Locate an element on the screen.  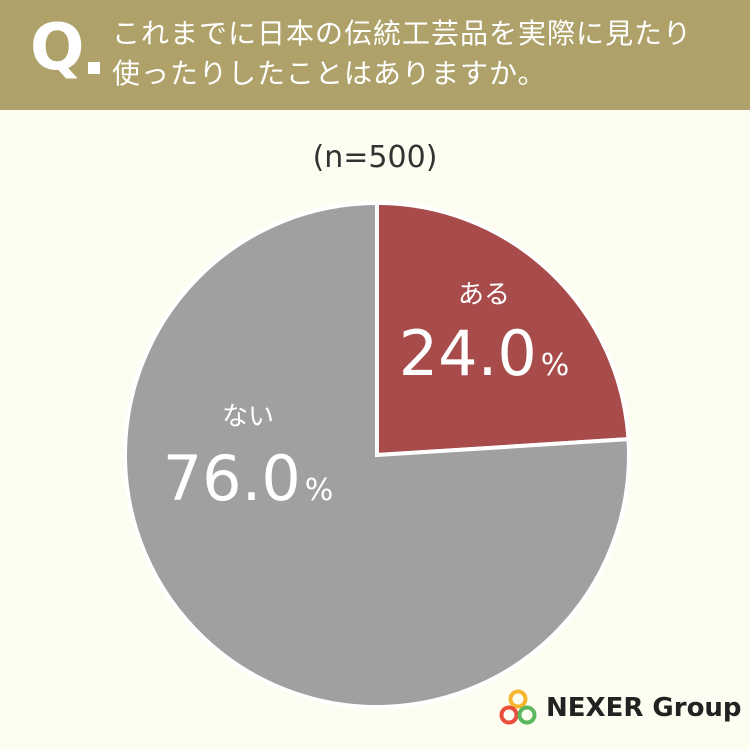
question-line-1: これまでに日本の伝統工芸品を実際に見たり is located at coordinates (402, 33).